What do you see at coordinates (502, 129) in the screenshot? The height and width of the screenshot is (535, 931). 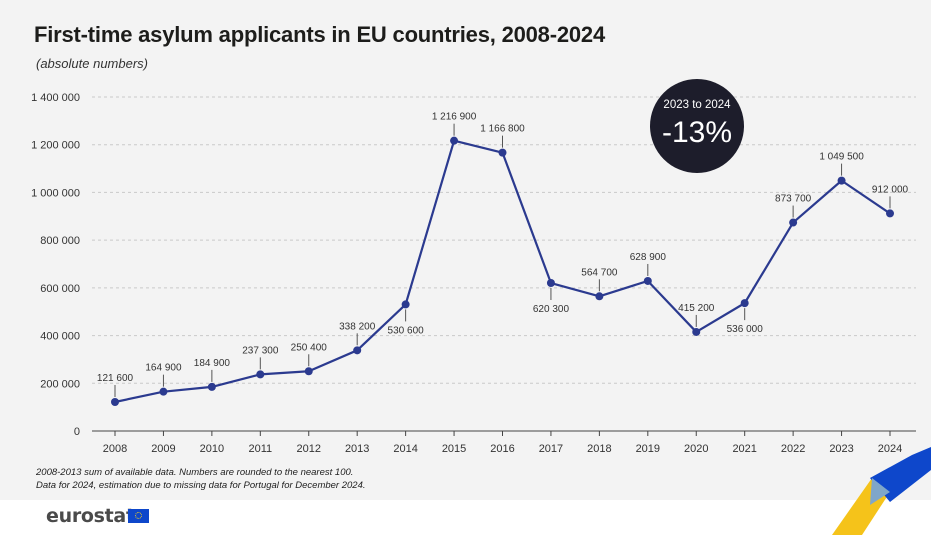 I see `data-label: 1 166 800` at bounding box center [502, 129].